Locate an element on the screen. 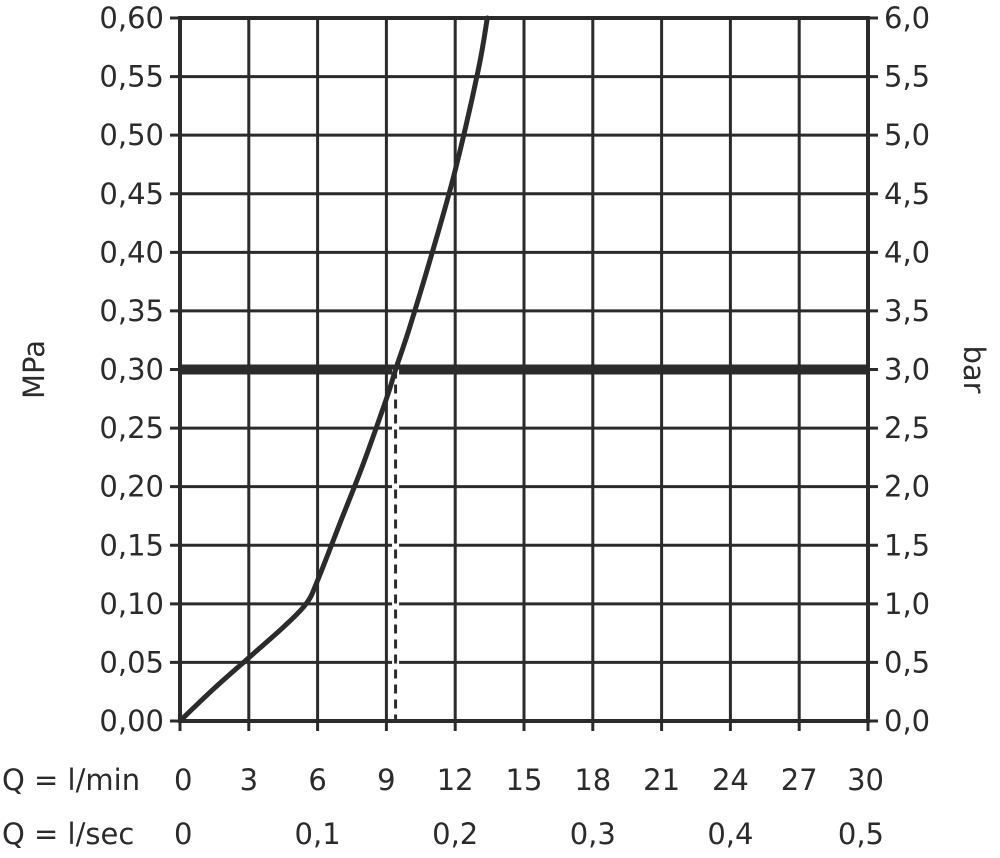  y-right-tick-label: 2,0 is located at coordinates (907, 487).